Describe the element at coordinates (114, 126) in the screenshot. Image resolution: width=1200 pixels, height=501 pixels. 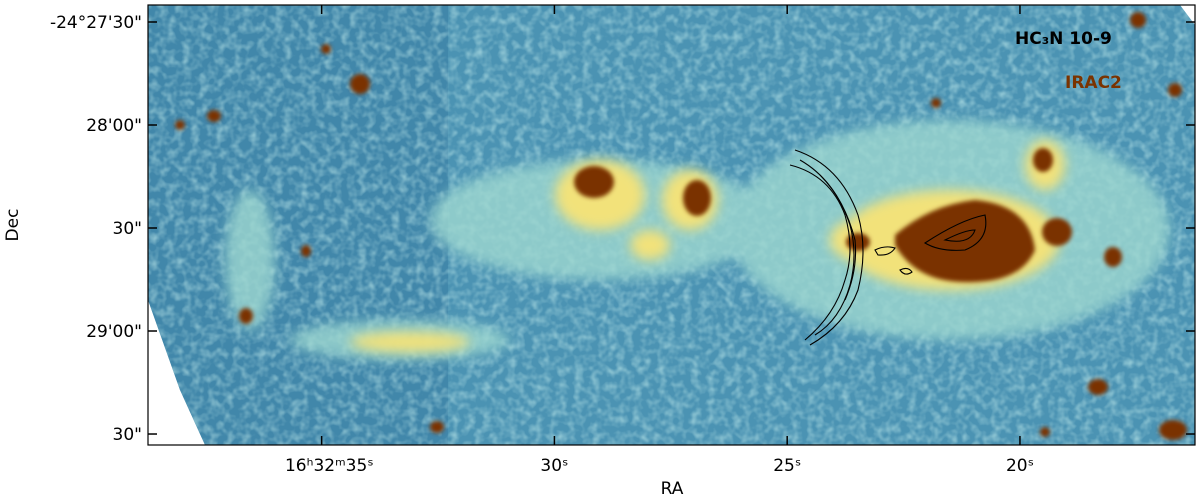
I see `y-tick-label: 28'00"` at that location.